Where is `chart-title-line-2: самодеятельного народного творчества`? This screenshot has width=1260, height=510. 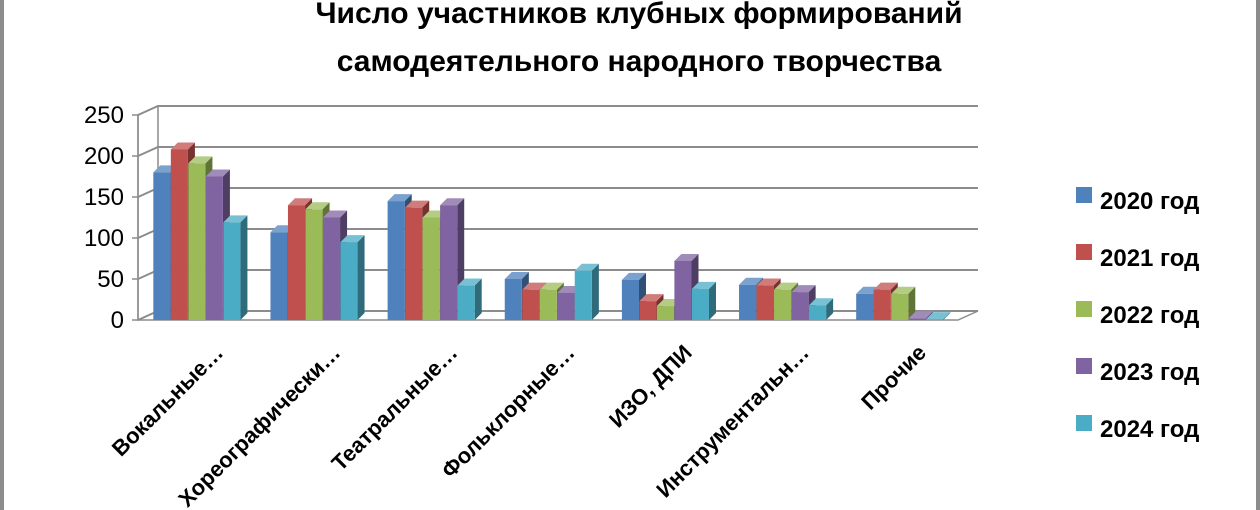 chart-title-line-2: самодеятельного народного творчества is located at coordinates (639, 61).